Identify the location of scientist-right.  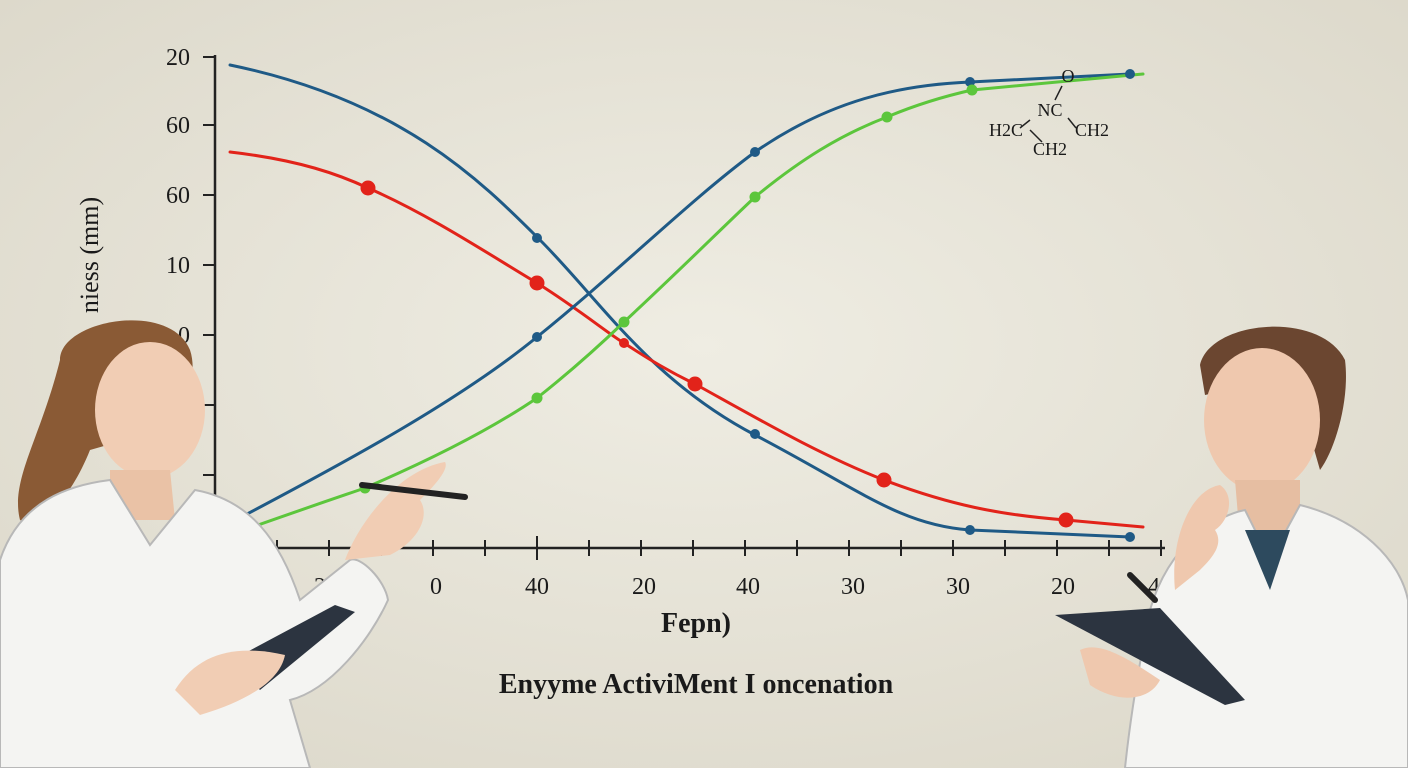
(1231, 547).